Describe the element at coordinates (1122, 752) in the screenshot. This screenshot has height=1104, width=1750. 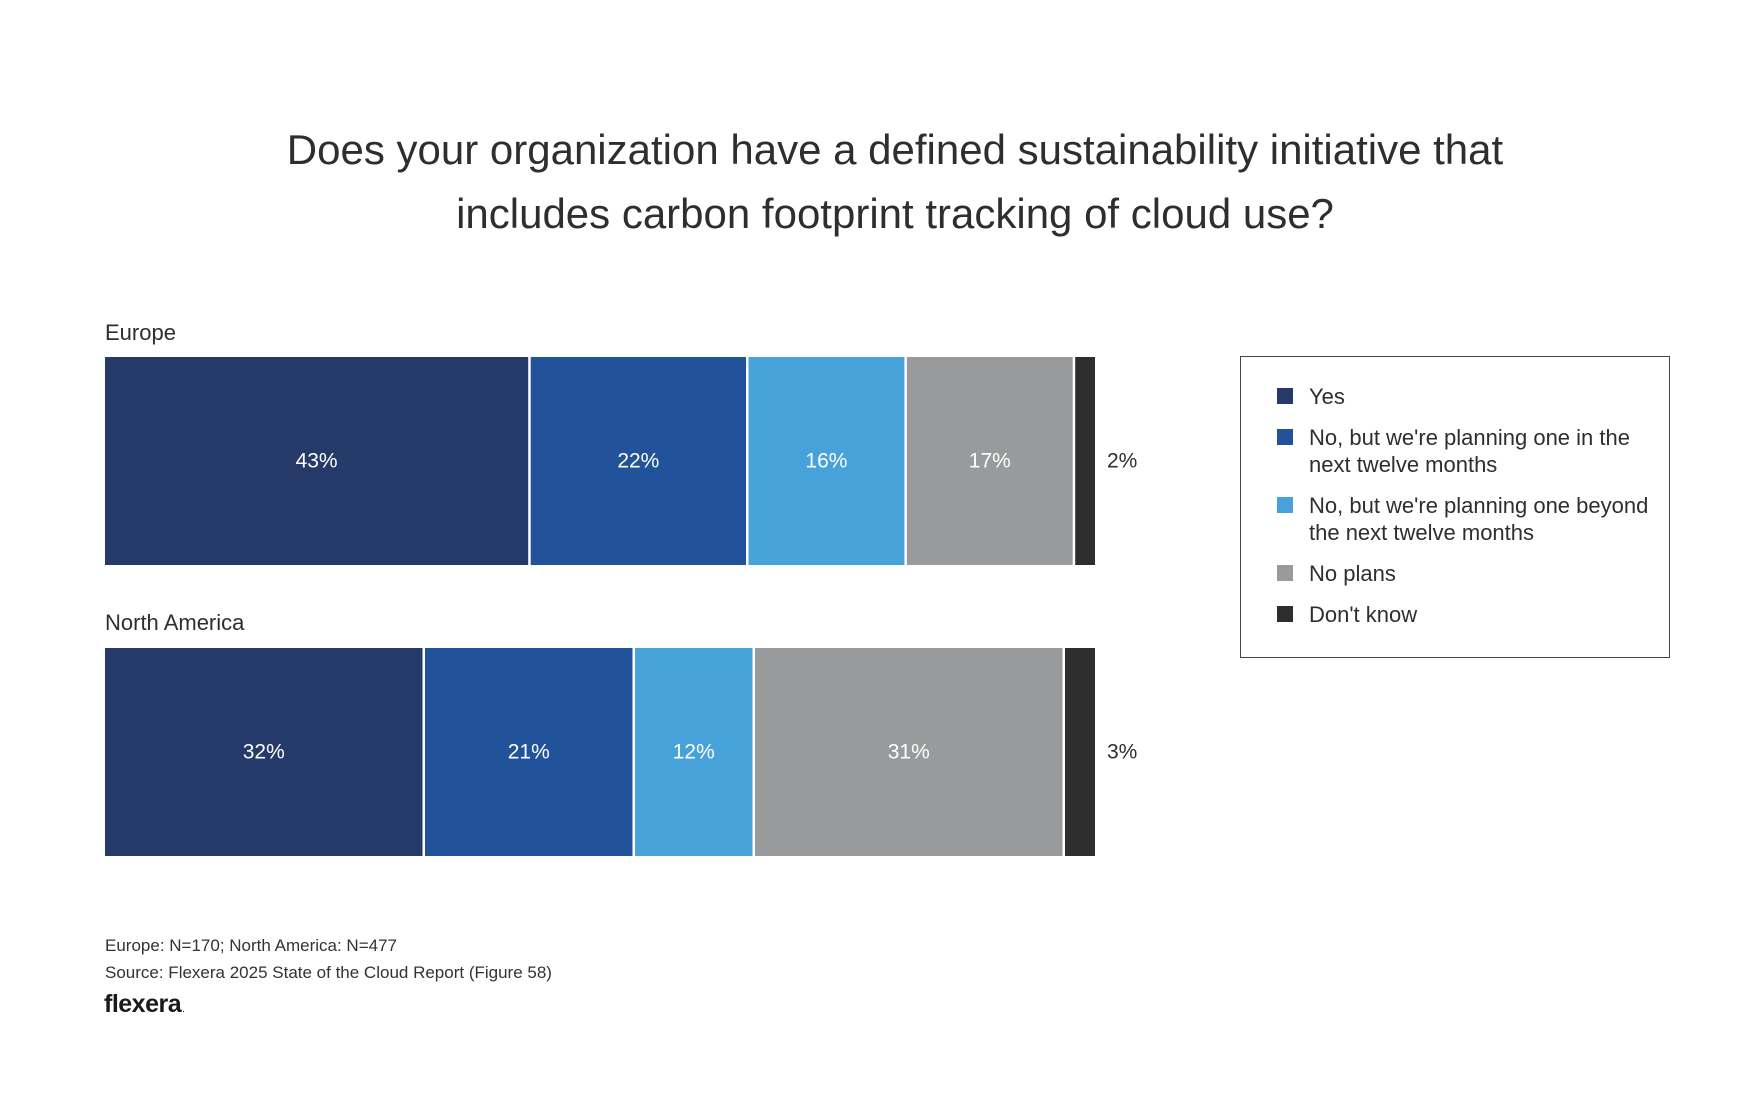
I see `data-label-north-america-don-t-know: 3%` at that location.